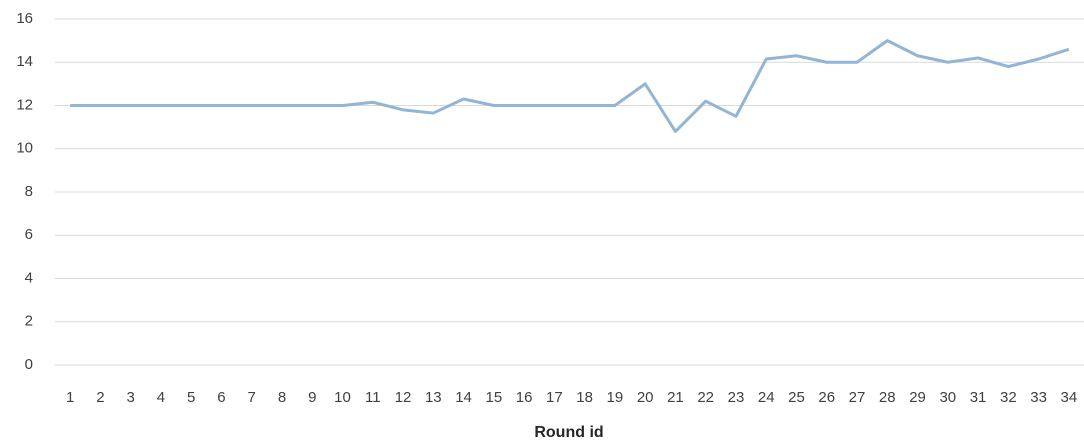  What do you see at coordinates (130, 397) in the screenshot?
I see `x-tick-label: 3` at bounding box center [130, 397].